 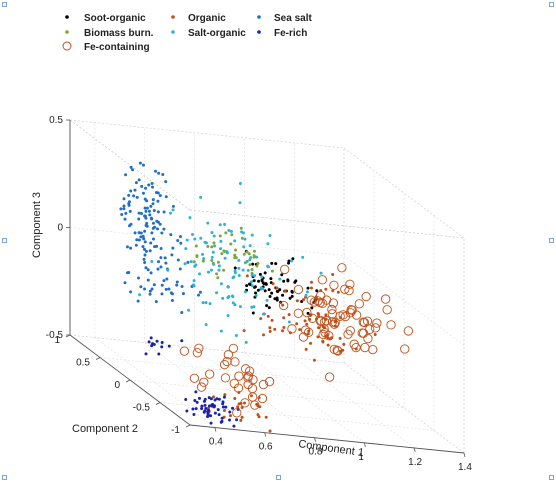 What do you see at coordinates (83, 363) in the screenshot?
I see `y-tick-label: 0.5` at bounding box center [83, 363].